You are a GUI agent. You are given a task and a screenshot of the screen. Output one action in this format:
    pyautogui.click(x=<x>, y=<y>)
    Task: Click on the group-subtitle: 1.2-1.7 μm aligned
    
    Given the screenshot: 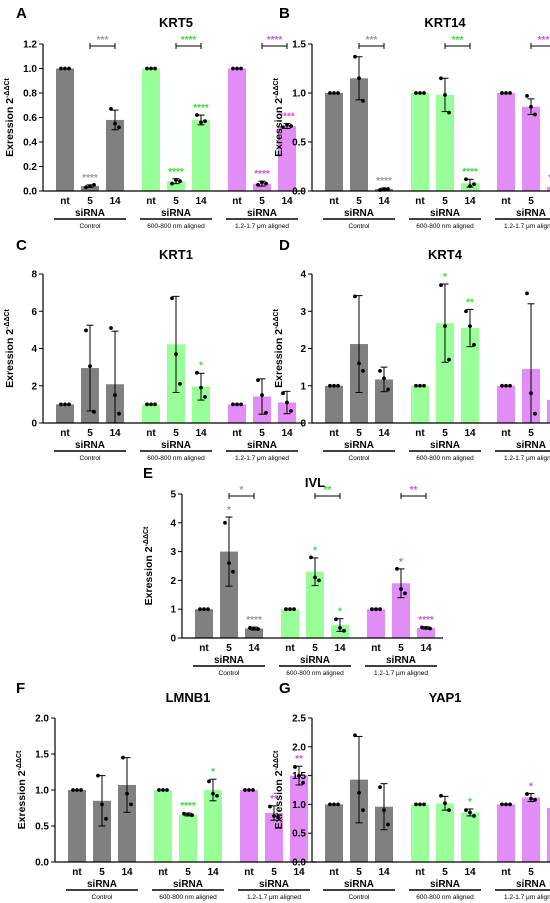 What is the action you would take?
    pyautogui.click(x=401, y=673)
    